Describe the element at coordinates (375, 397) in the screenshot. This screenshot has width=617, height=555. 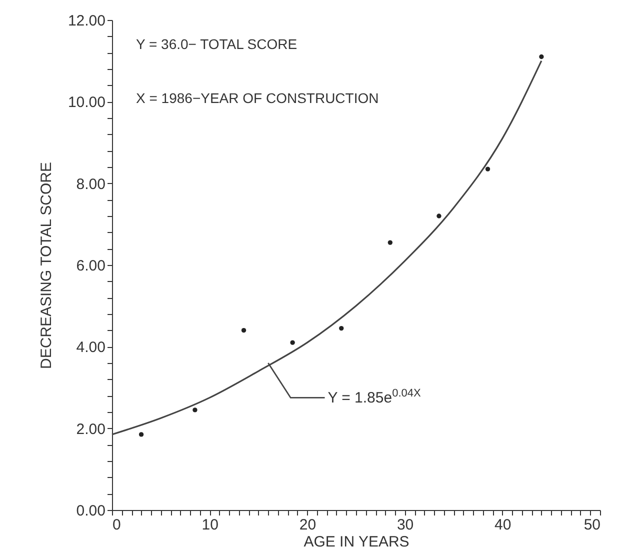
I see `annotation: Y = 1.85e$^{0.04X}$` at that location.